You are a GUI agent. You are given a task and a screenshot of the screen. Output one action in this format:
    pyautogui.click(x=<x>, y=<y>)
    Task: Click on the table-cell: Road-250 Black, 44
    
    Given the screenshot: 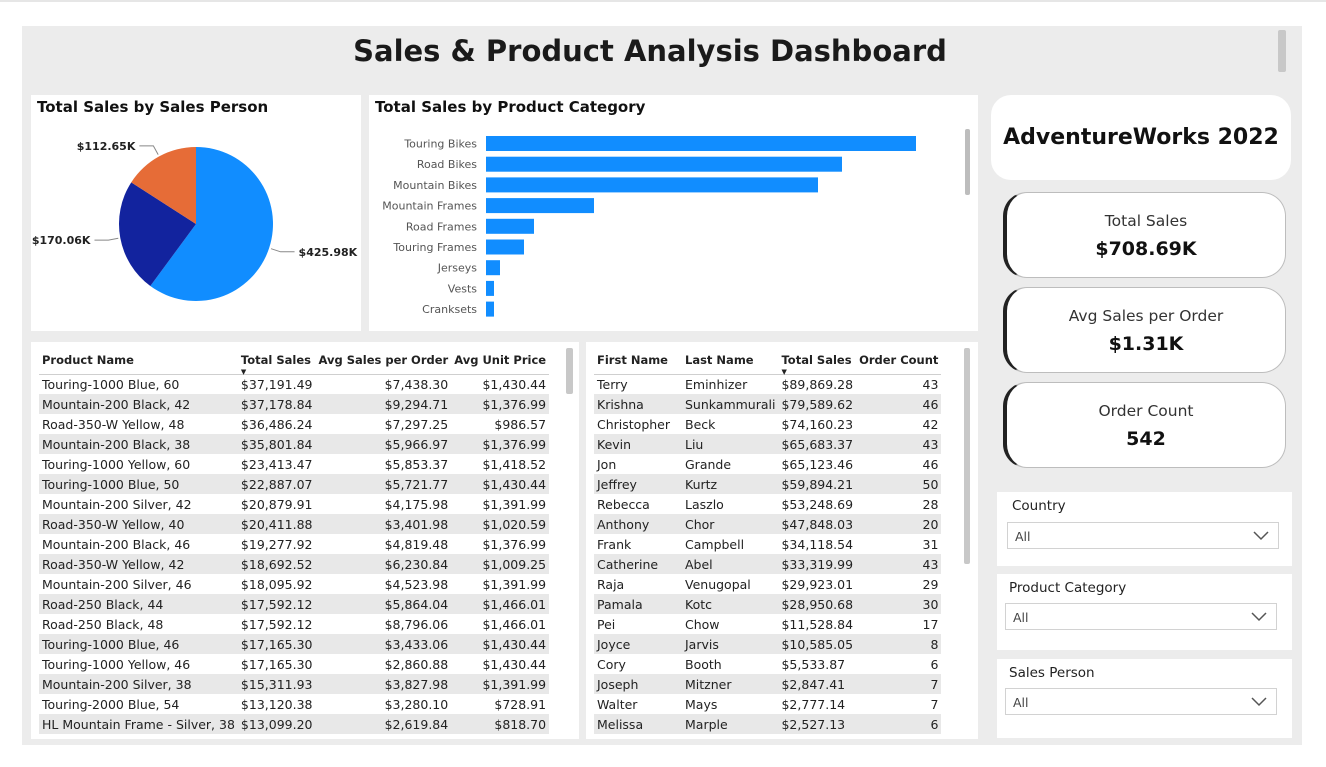 What is the action you would take?
    pyautogui.click(x=138, y=604)
    